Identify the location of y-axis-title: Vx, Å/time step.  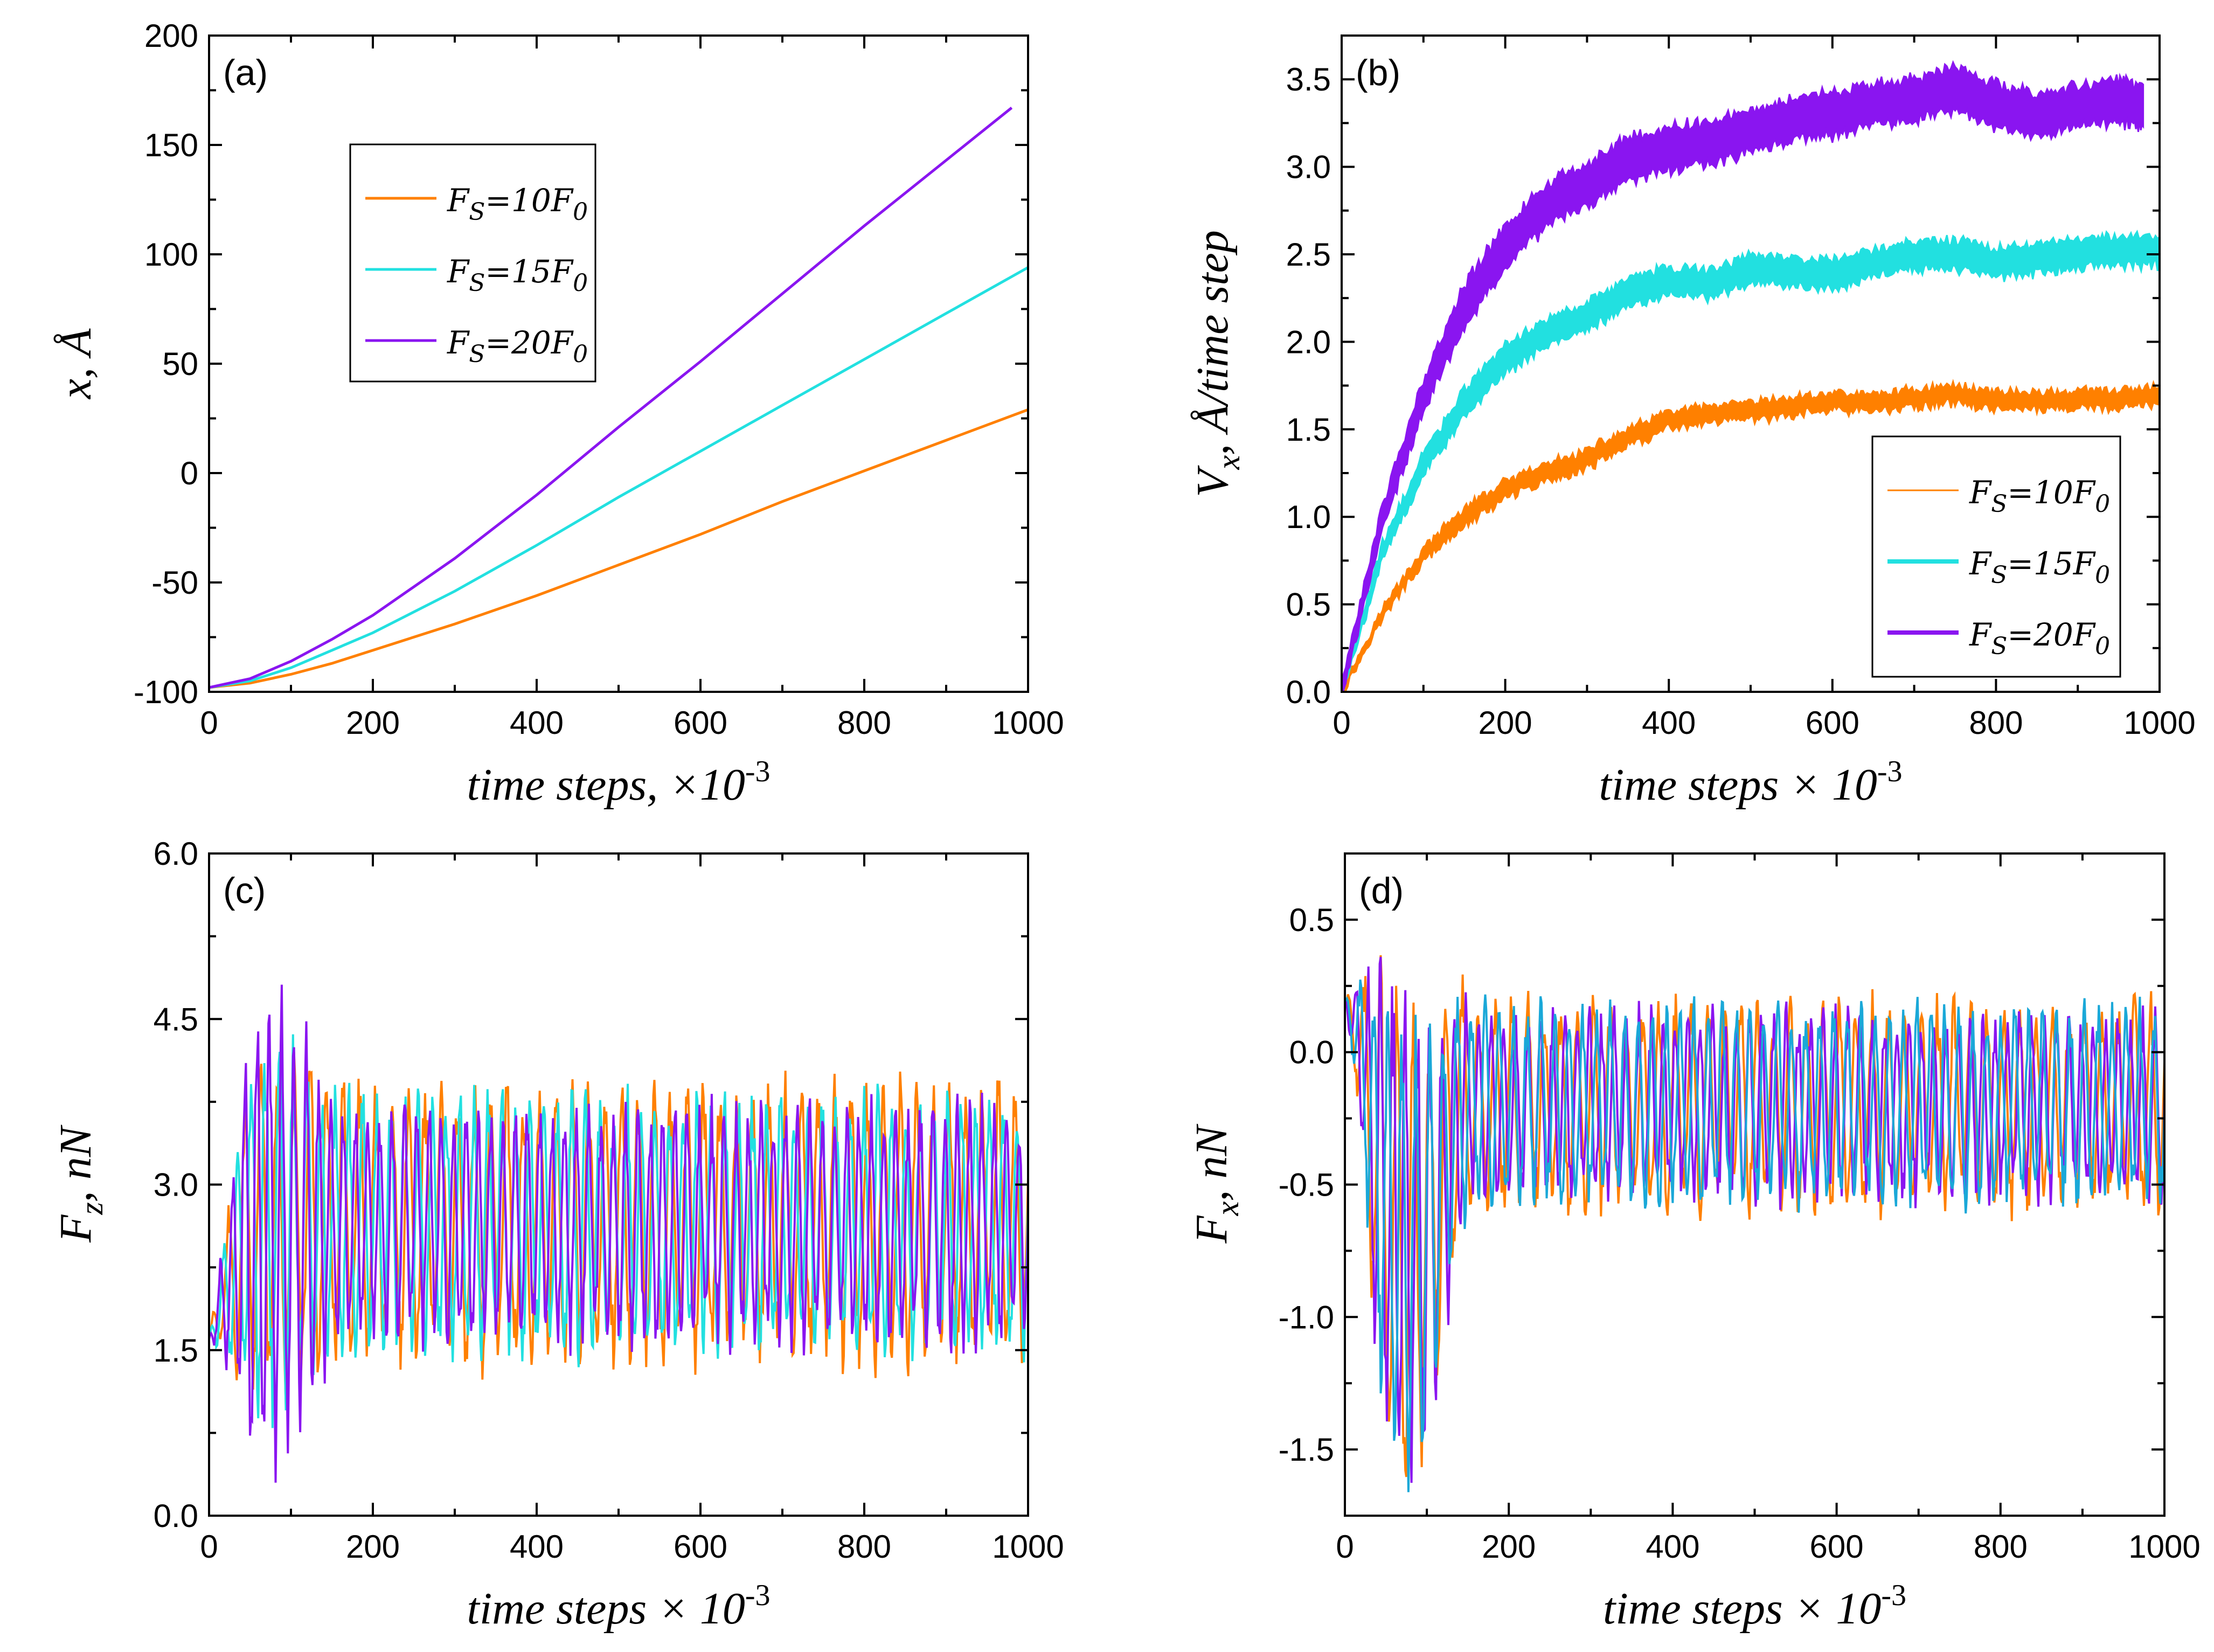
(1217, 363).